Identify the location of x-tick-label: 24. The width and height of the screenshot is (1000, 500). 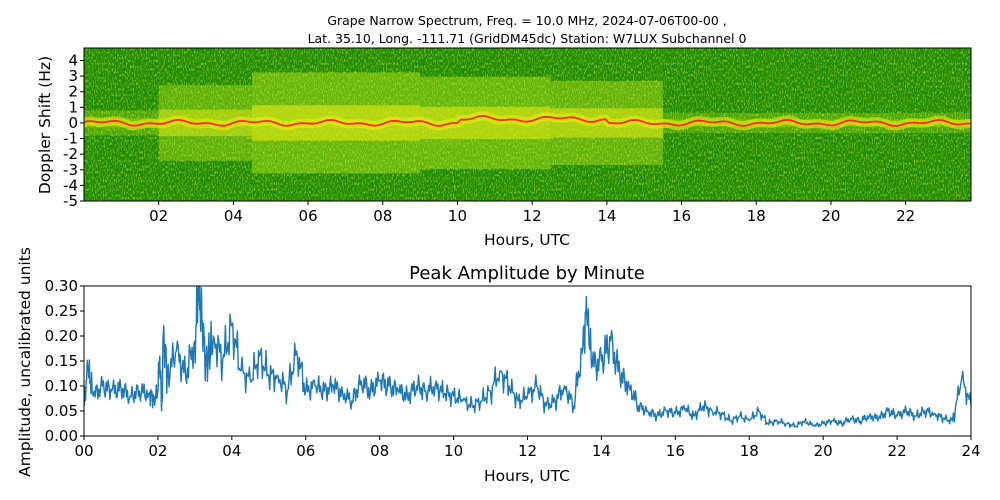
(970, 451).